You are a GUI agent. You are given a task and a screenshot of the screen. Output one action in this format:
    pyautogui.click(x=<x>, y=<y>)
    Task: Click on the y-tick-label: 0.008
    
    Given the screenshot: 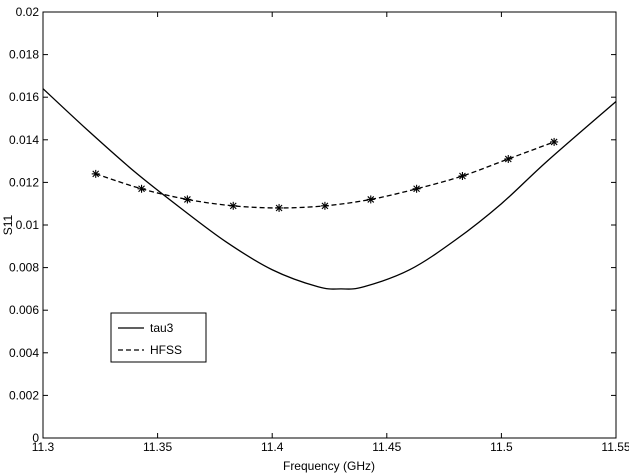 What is the action you would take?
    pyautogui.click(x=24, y=268)
    